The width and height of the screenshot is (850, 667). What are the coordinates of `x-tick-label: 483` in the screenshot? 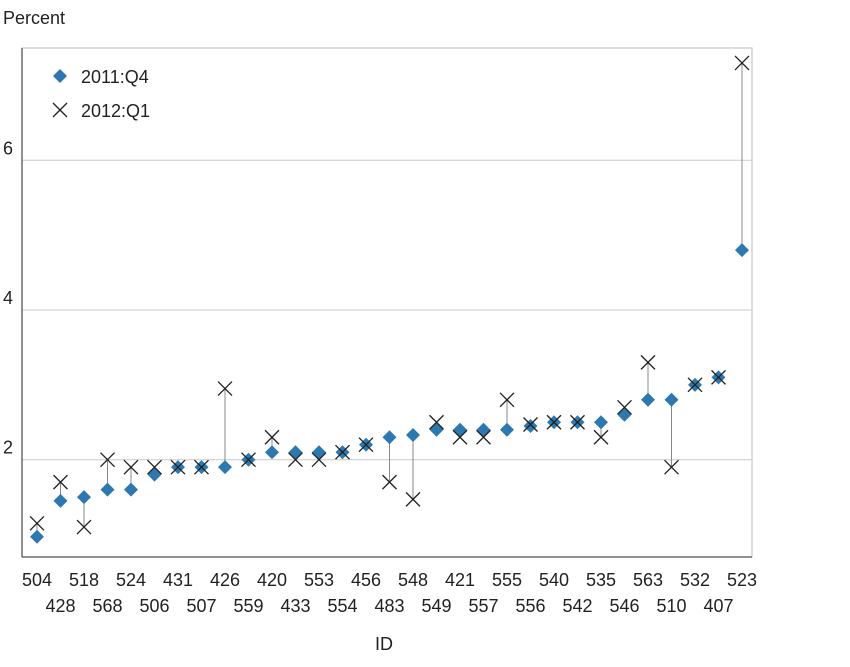 It's located at (389, 606).